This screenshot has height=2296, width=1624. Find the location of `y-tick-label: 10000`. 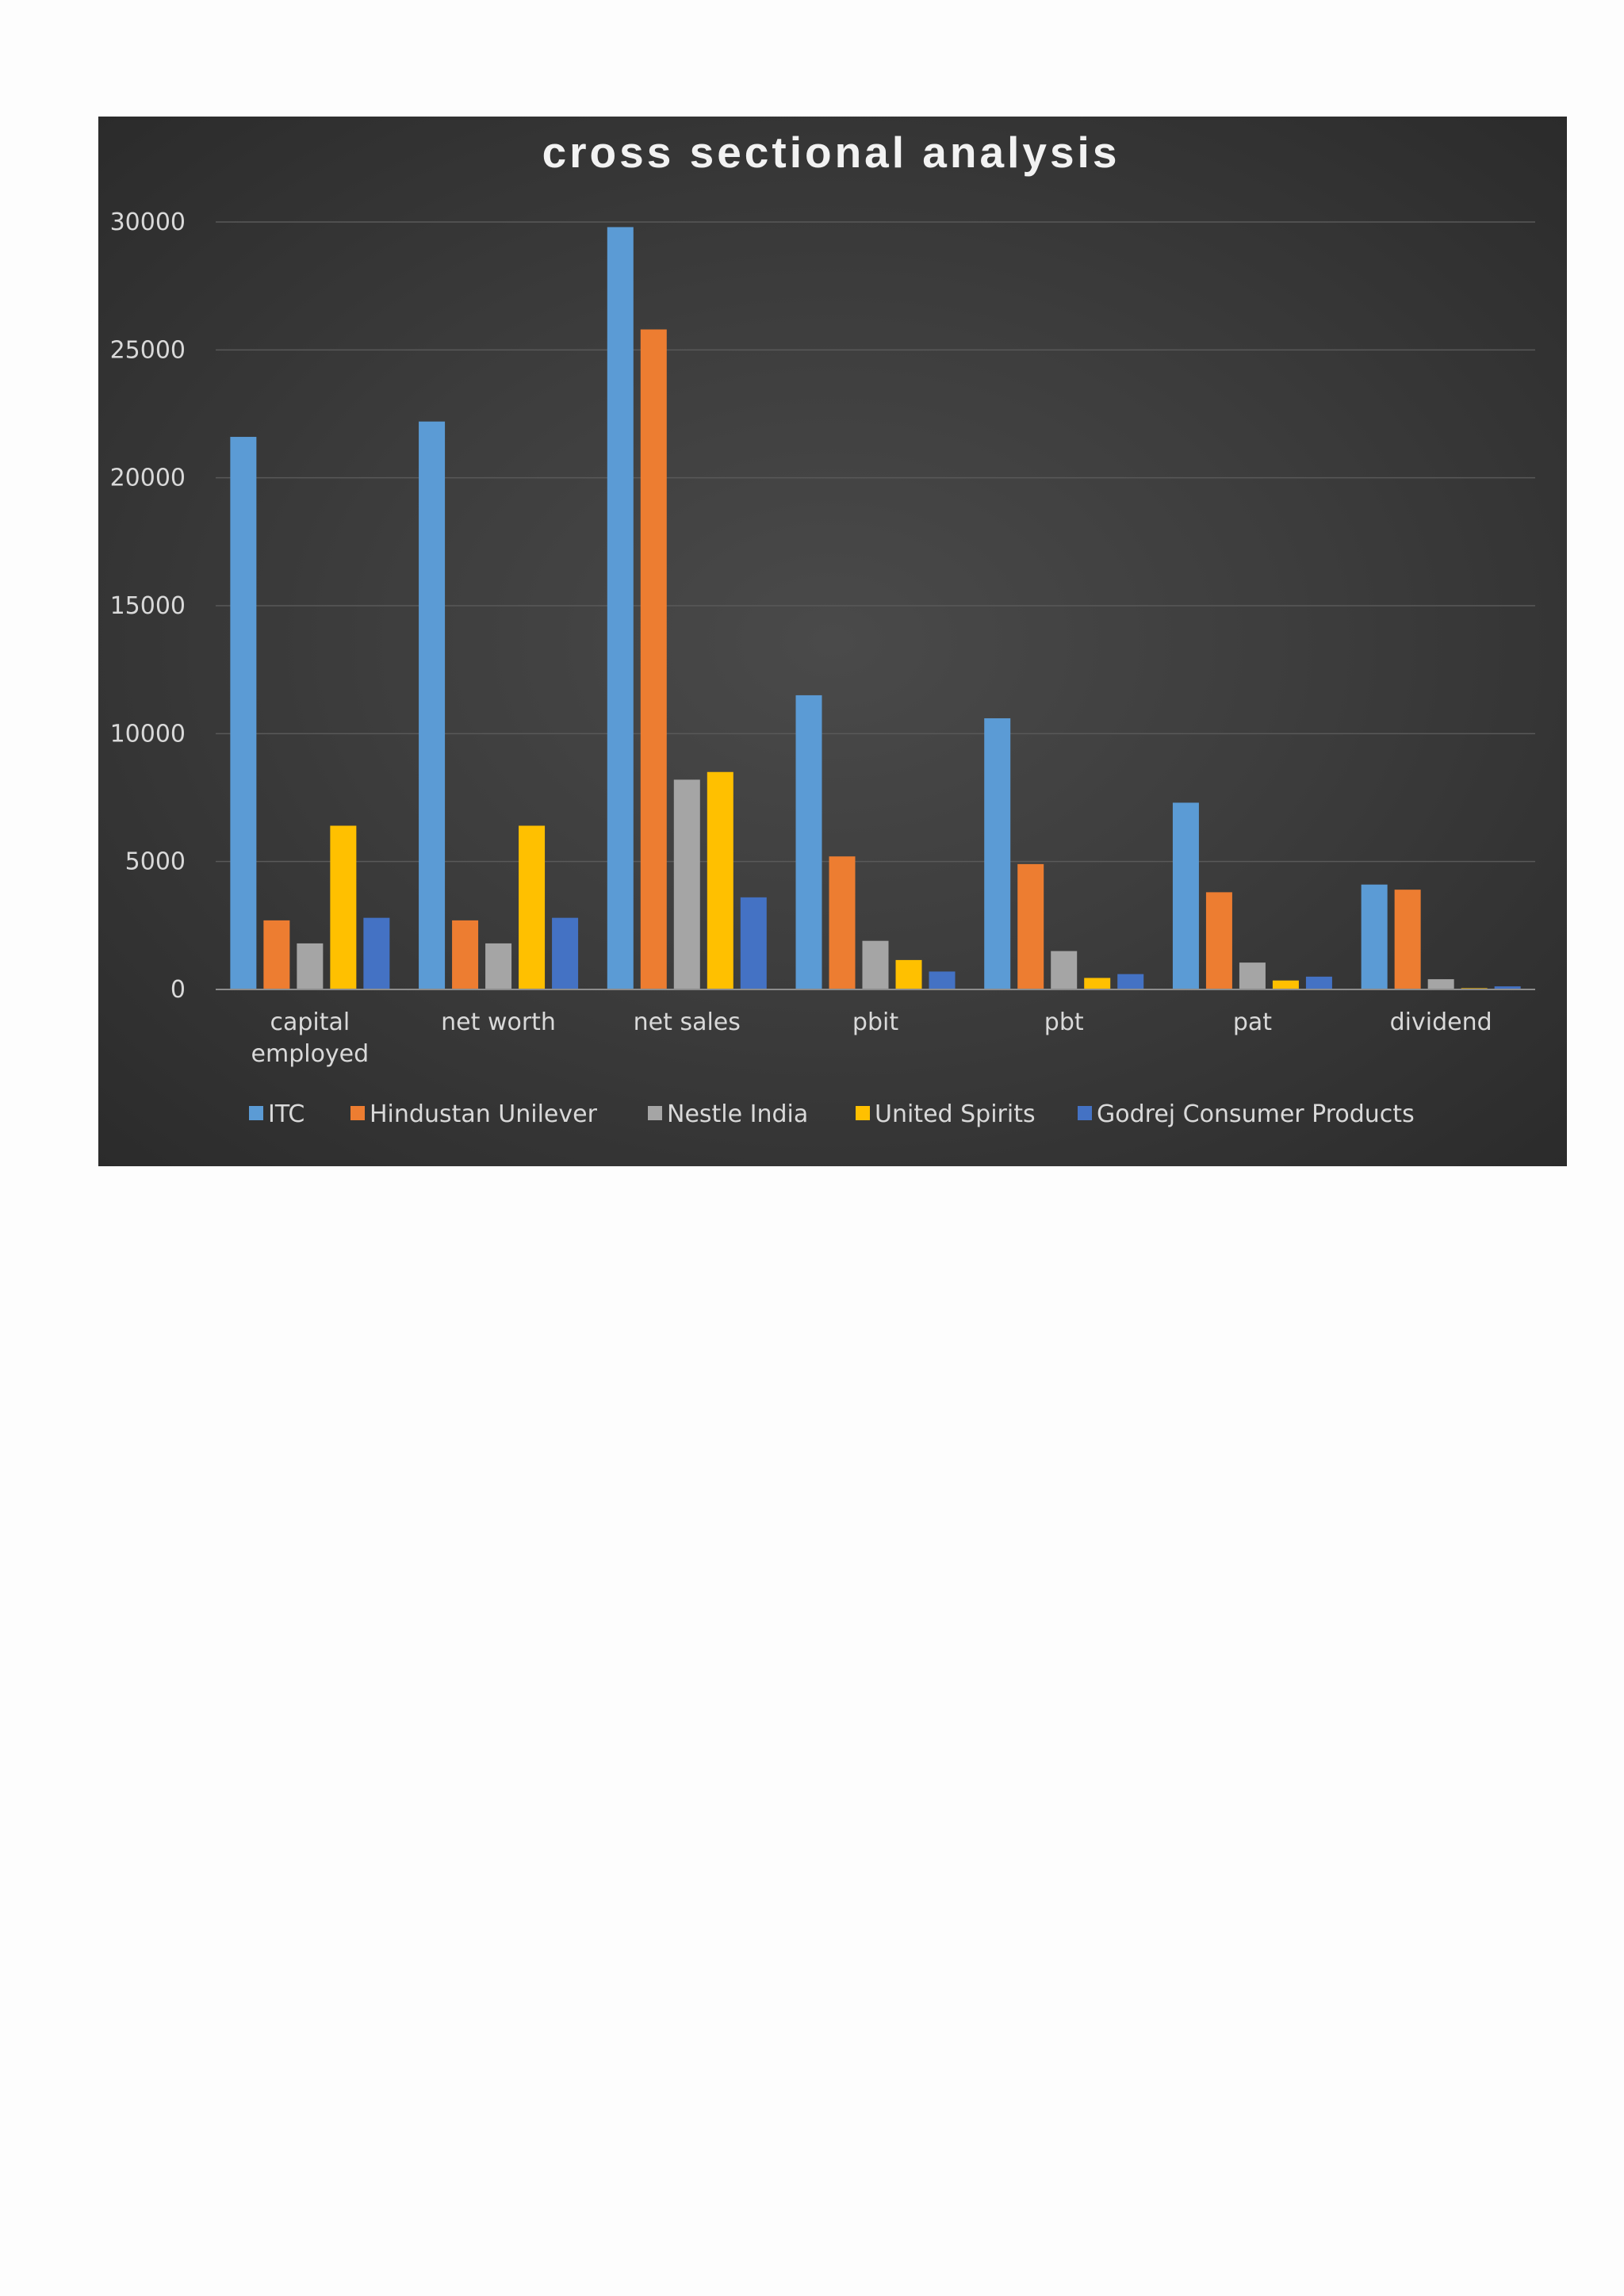

y-tick-label: 10000 is located at coordinates (148, 734).